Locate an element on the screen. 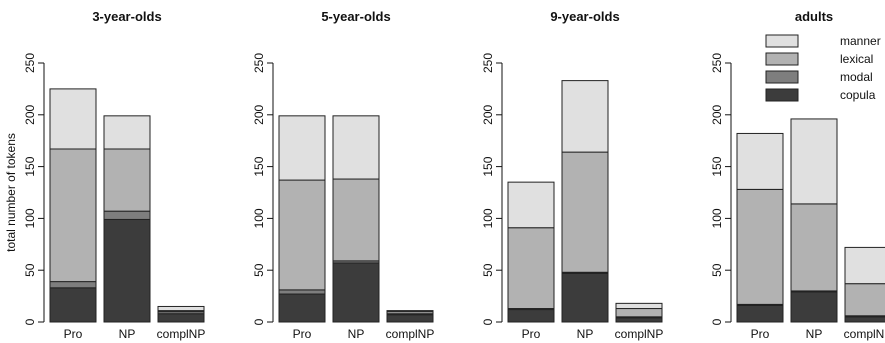  legend-swatch-modal is located at coordinates (782, 77).